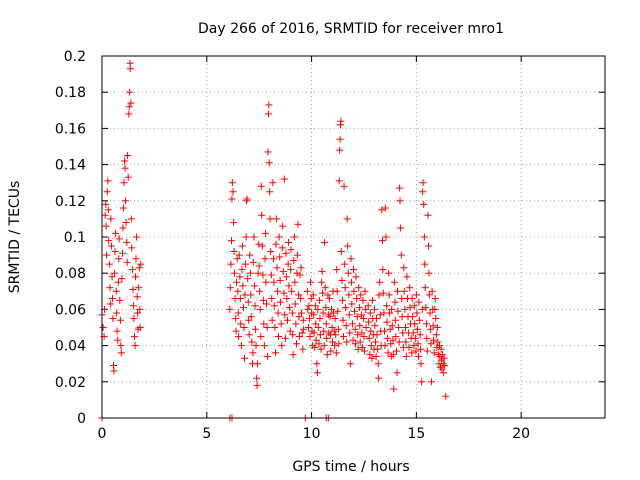  I want to click on x-tick-label: 10, so click(312, 434).